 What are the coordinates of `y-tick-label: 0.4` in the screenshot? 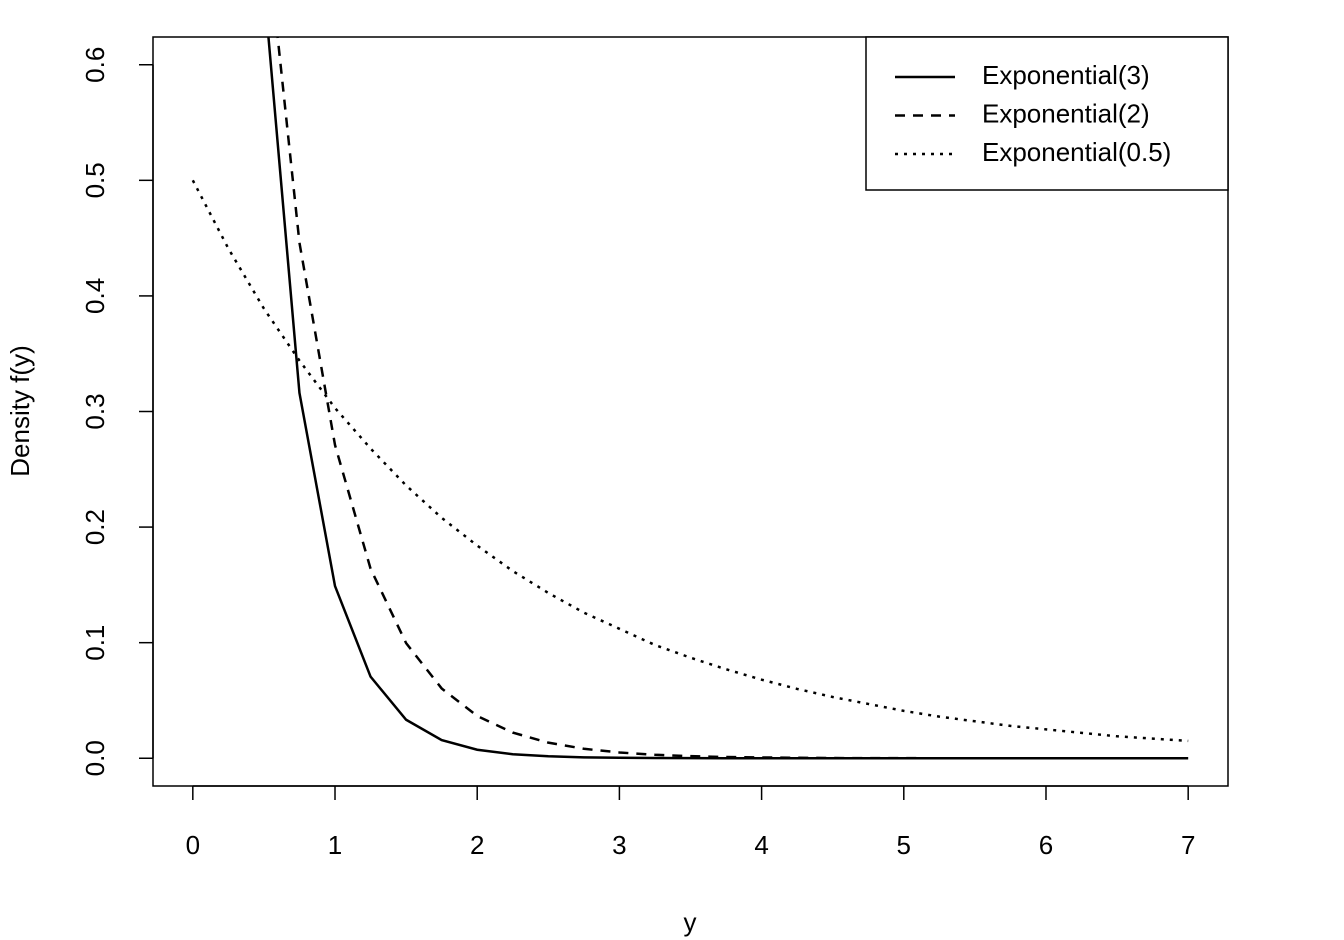 It's located at (95, 296).